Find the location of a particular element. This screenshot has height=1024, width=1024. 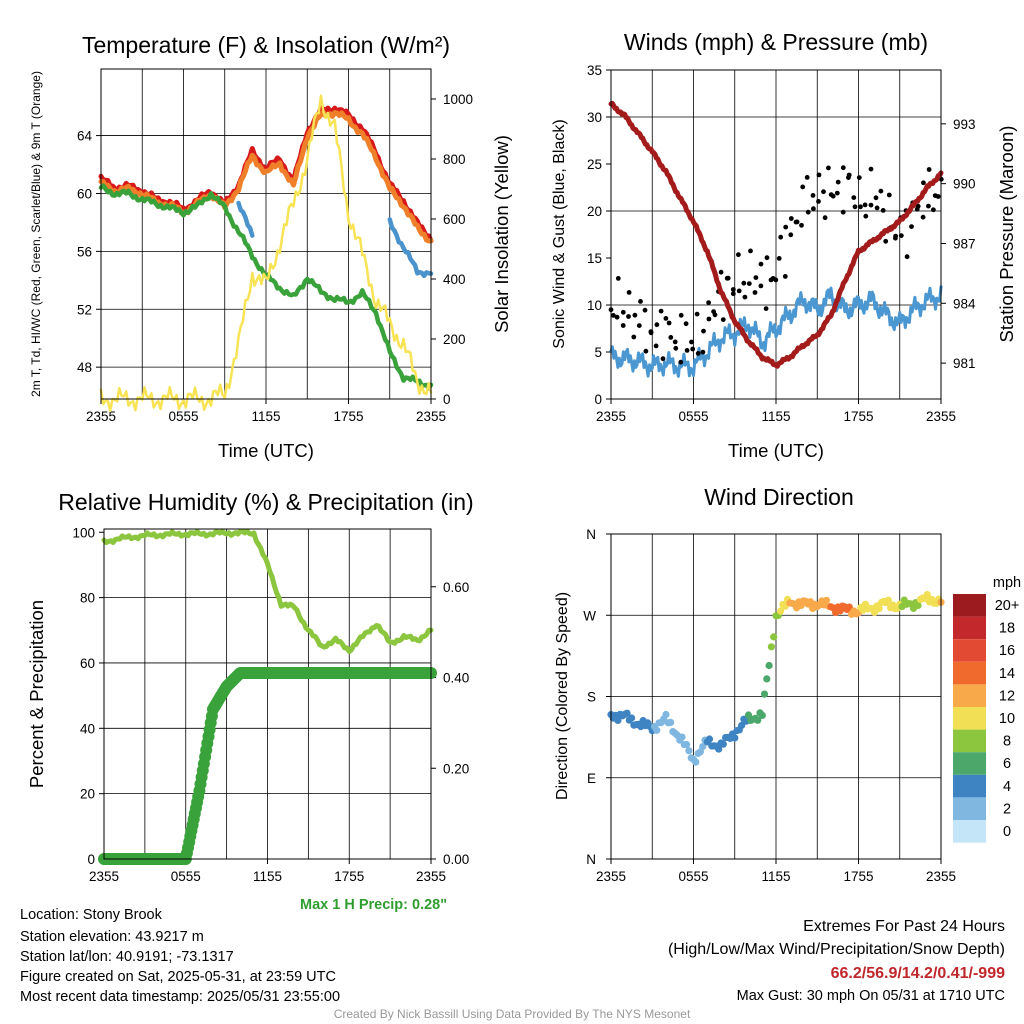

panel4-ytick-label: N is located at coordinates (591, 534).